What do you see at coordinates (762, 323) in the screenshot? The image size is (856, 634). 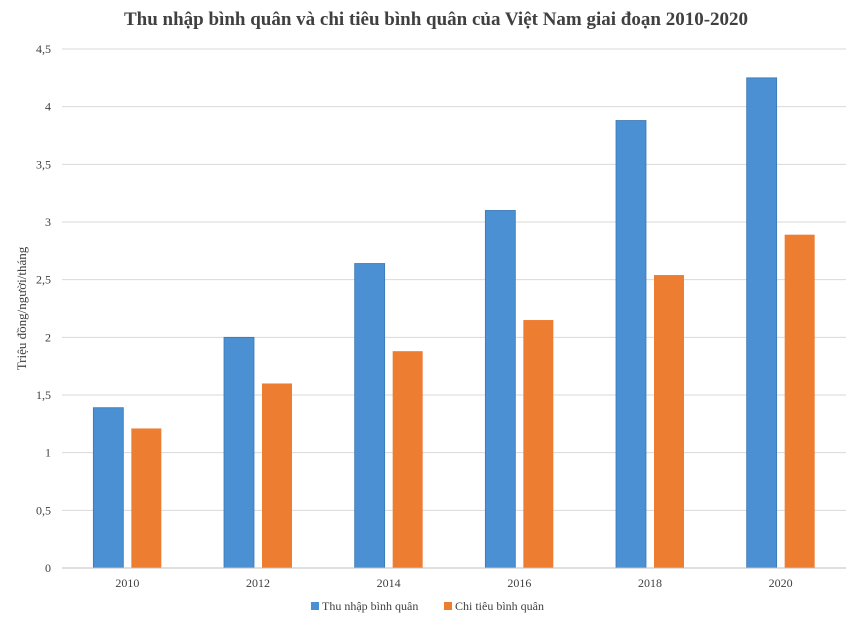 I see `bar-income-2020` at bounding box center [762, 323].